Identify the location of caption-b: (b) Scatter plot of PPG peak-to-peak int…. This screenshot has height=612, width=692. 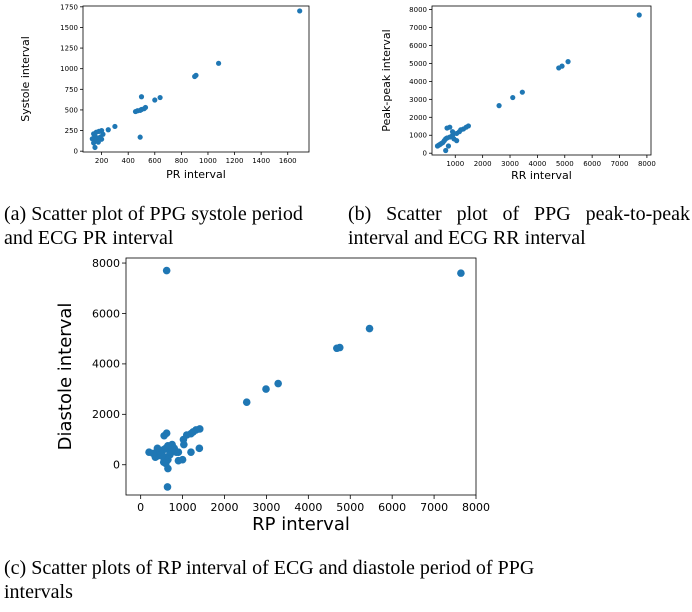
(519, 226).